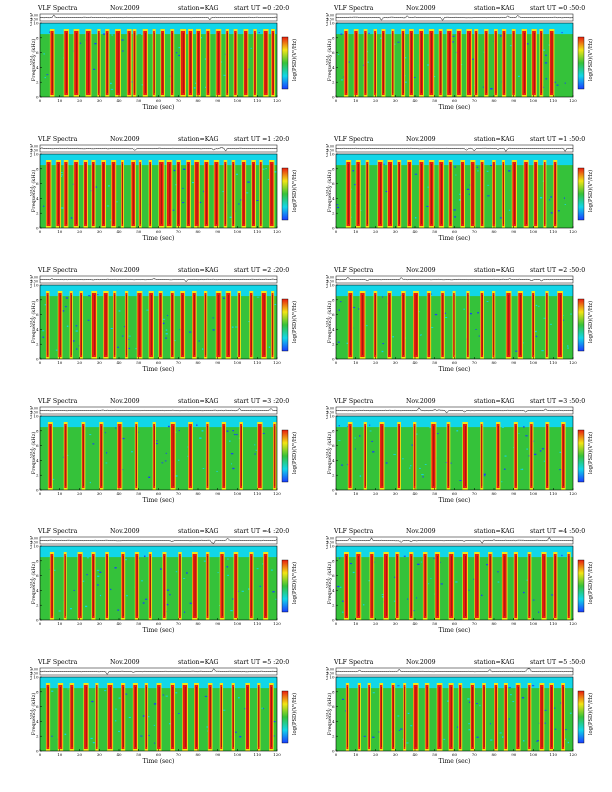 The height and width of the screenshot is (792, 612). Describe the element at coordinates (455, 362) in the screenshot. I see `time-tick-label: 60` at that location.